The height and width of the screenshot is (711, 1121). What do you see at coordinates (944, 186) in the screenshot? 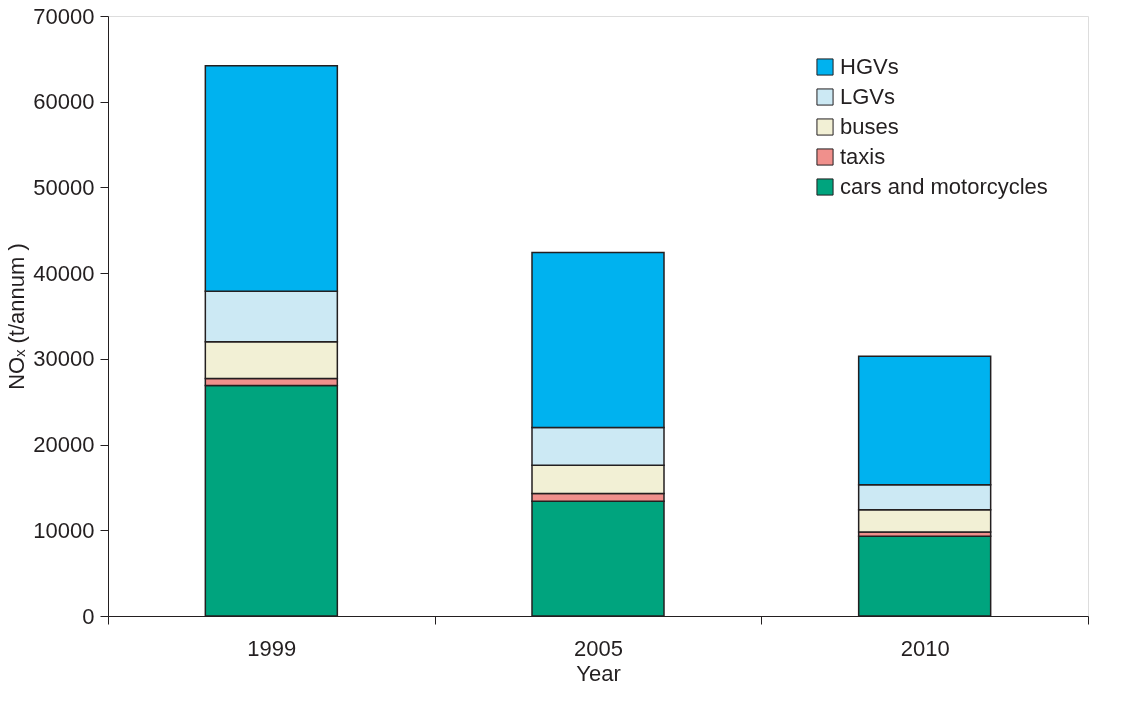
I see `legend-label: cars and motorcycles` at bounding box center [944, 186].